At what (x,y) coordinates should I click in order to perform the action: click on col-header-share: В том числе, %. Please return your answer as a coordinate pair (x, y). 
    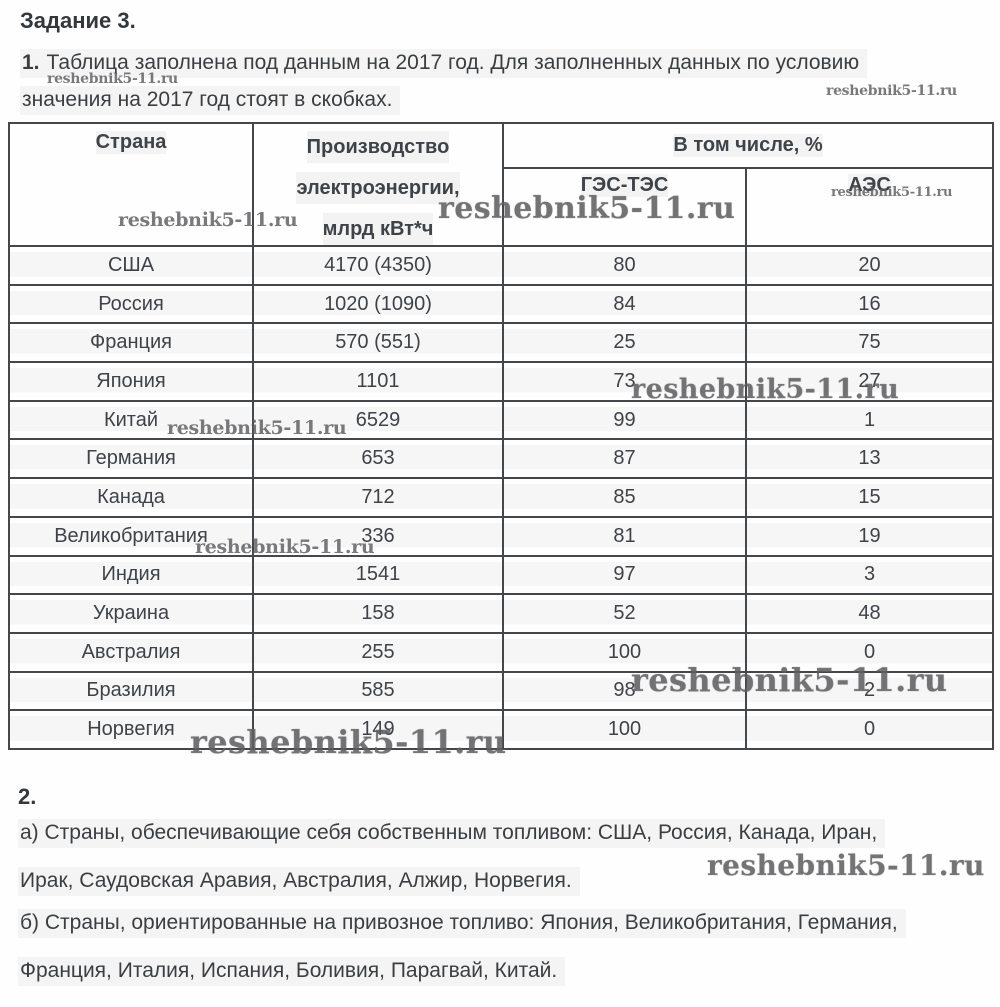
    Looking at the image, I should click on (748, 145).